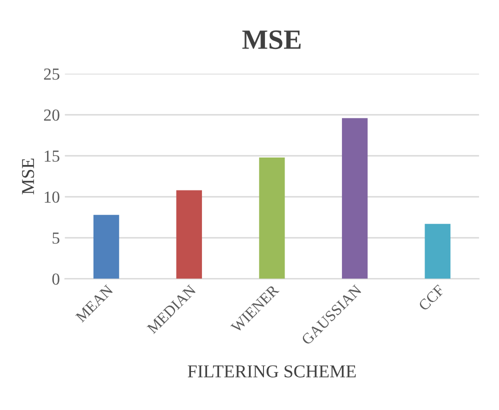 The height and width of the screenshot is (410, 499). Describe the element at coordinates (431, 298) in the screenshot. I see `x-tick-label: CCF` at that location.